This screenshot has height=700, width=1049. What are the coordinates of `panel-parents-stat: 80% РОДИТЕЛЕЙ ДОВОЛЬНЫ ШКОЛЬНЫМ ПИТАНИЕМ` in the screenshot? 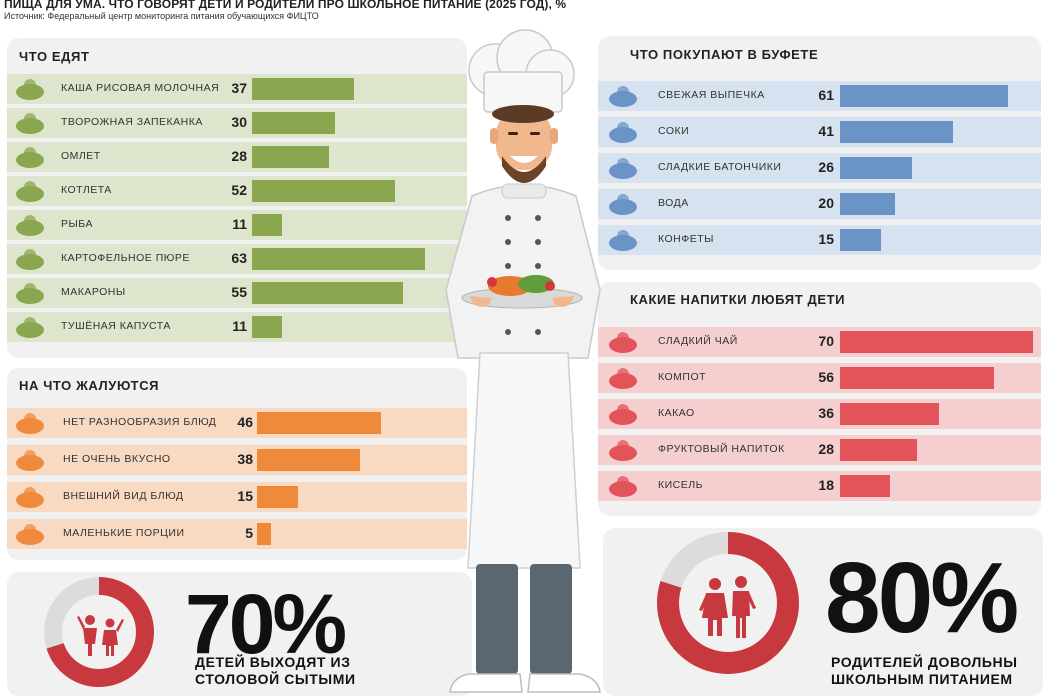 It's located at (823, 612).